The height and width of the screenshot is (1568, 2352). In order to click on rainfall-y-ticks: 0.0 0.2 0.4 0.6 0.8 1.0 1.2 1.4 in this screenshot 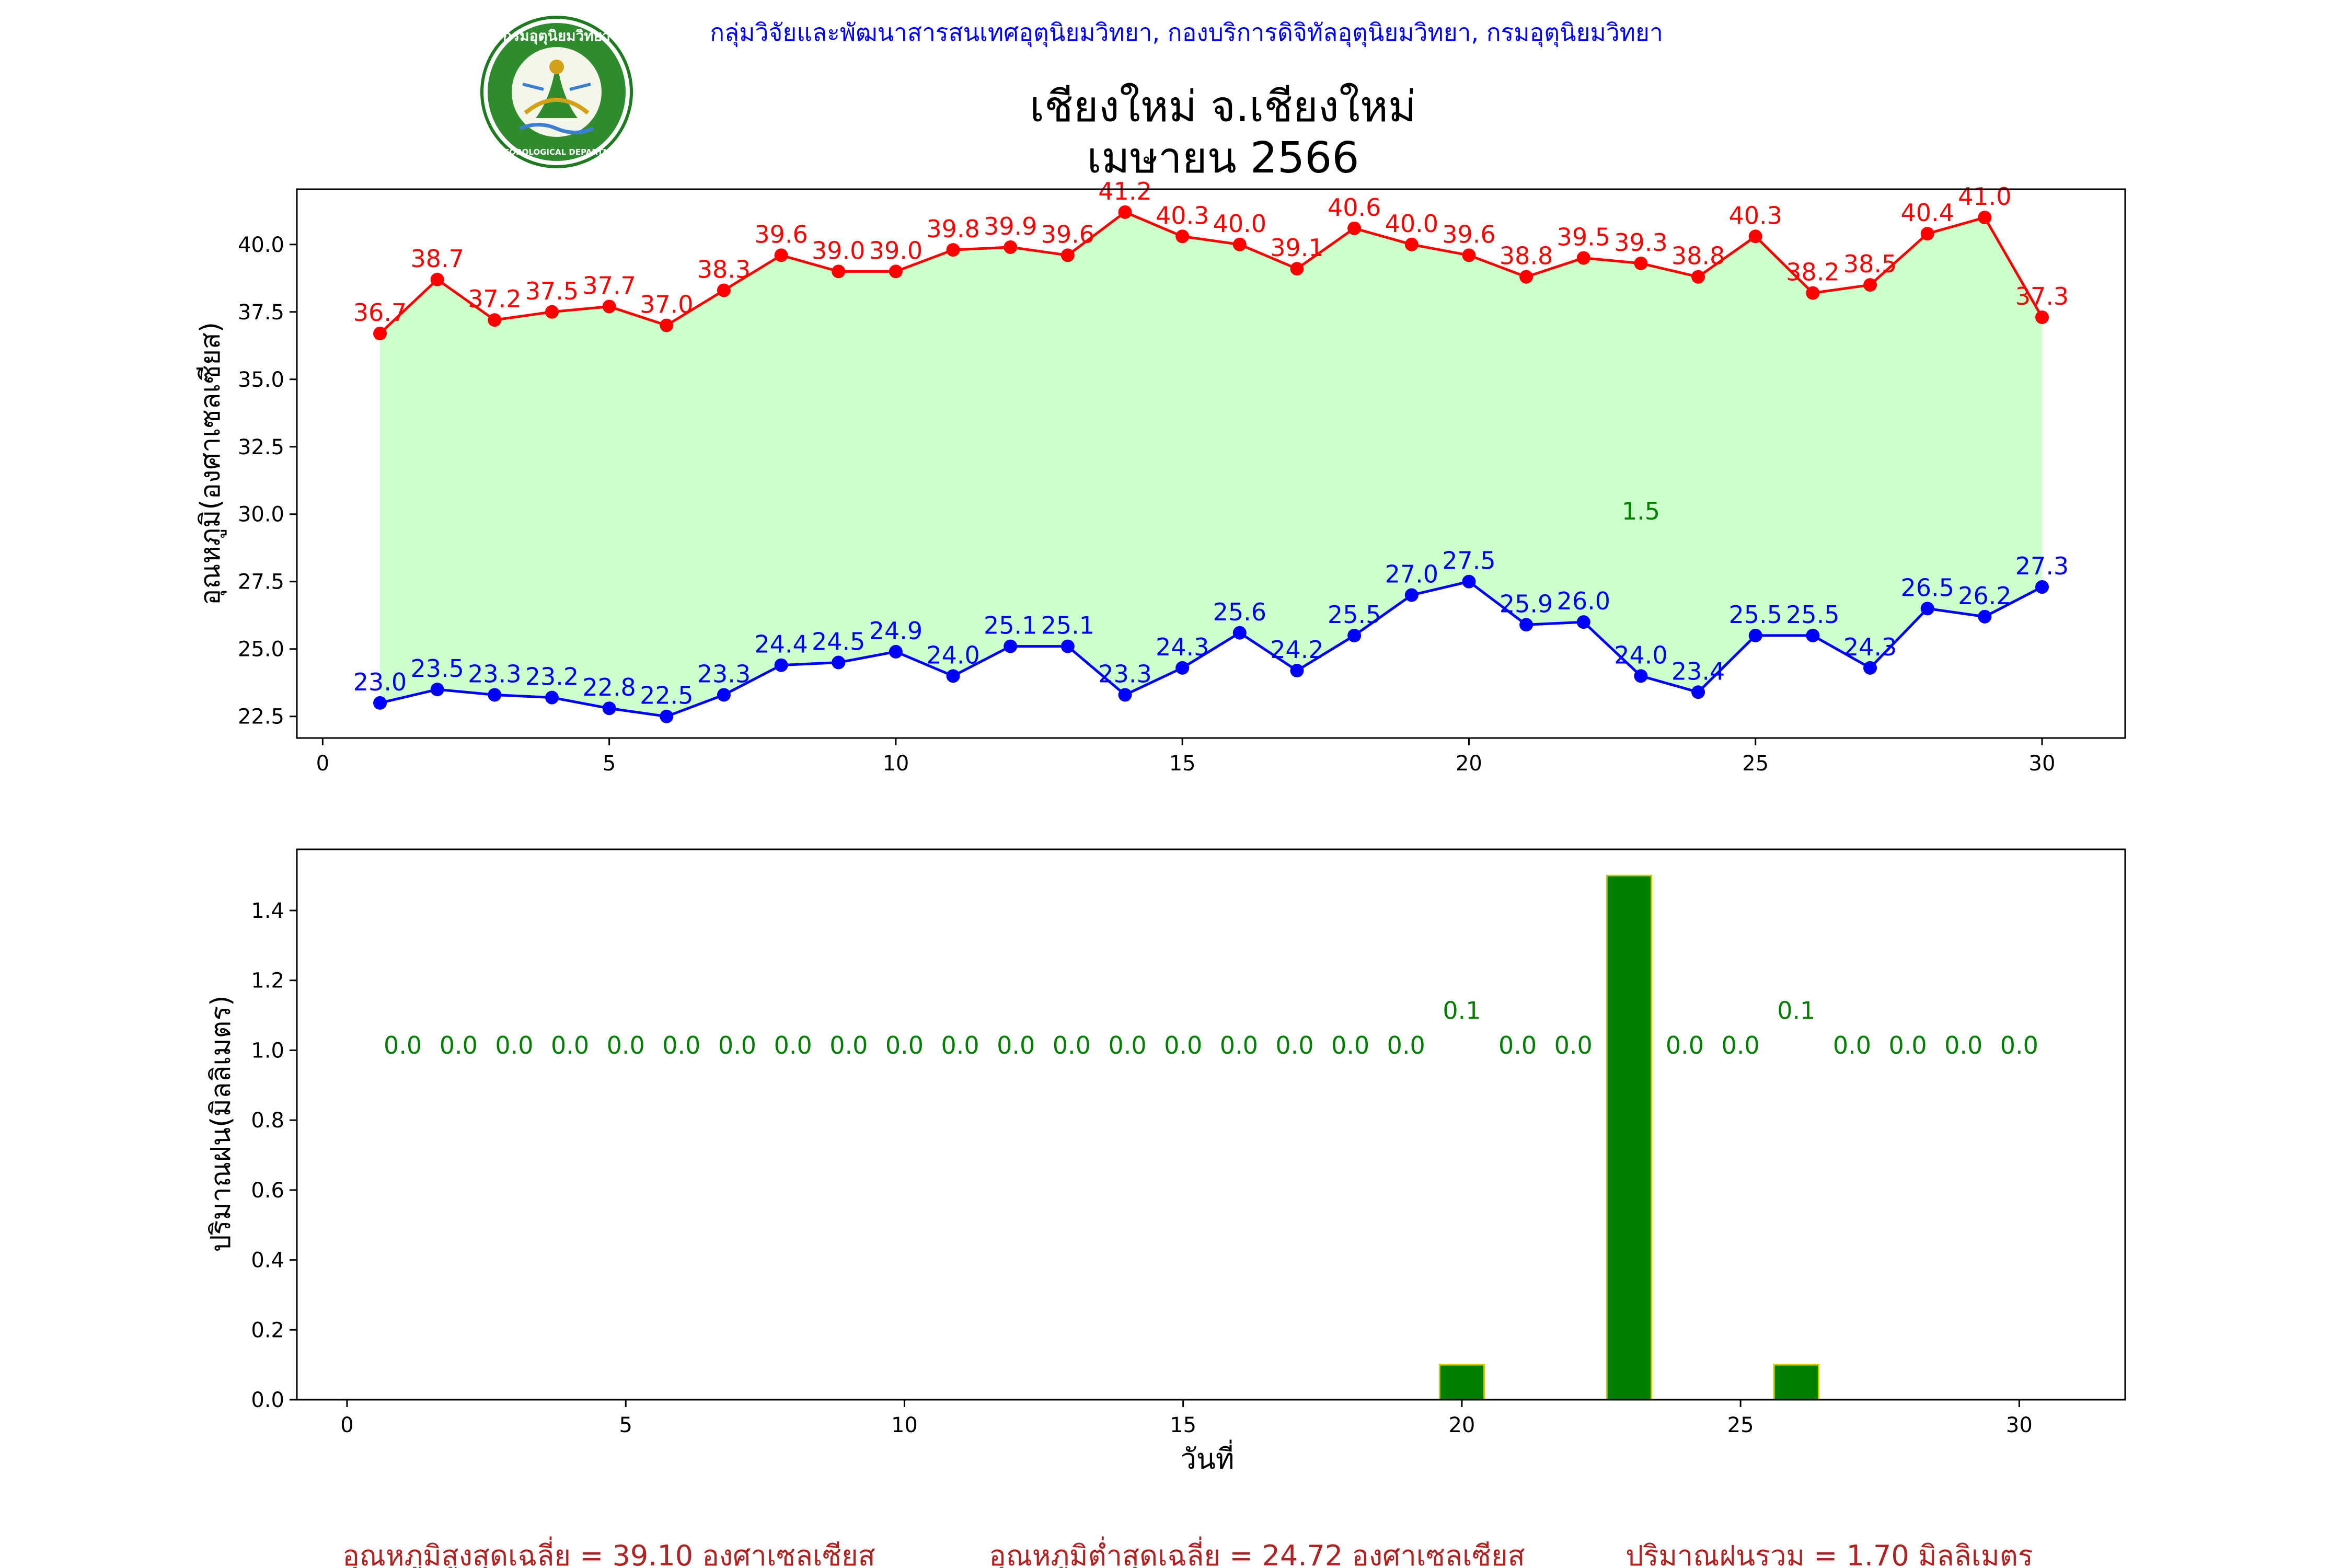, I will do `click(274, 1155)`.